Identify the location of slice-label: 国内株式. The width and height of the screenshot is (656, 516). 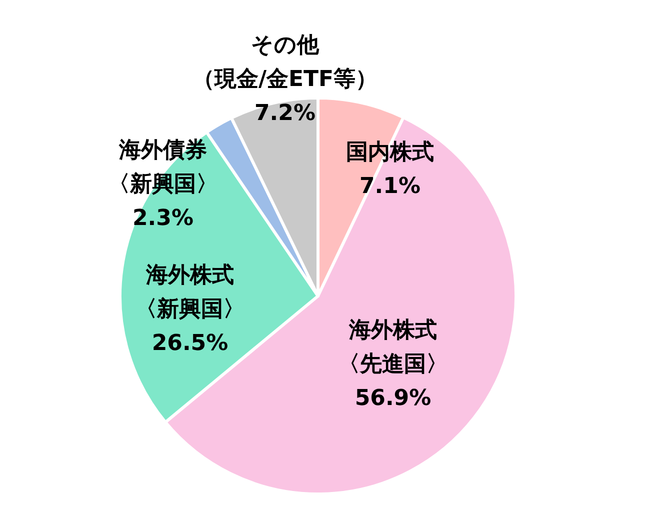
(390, 153).